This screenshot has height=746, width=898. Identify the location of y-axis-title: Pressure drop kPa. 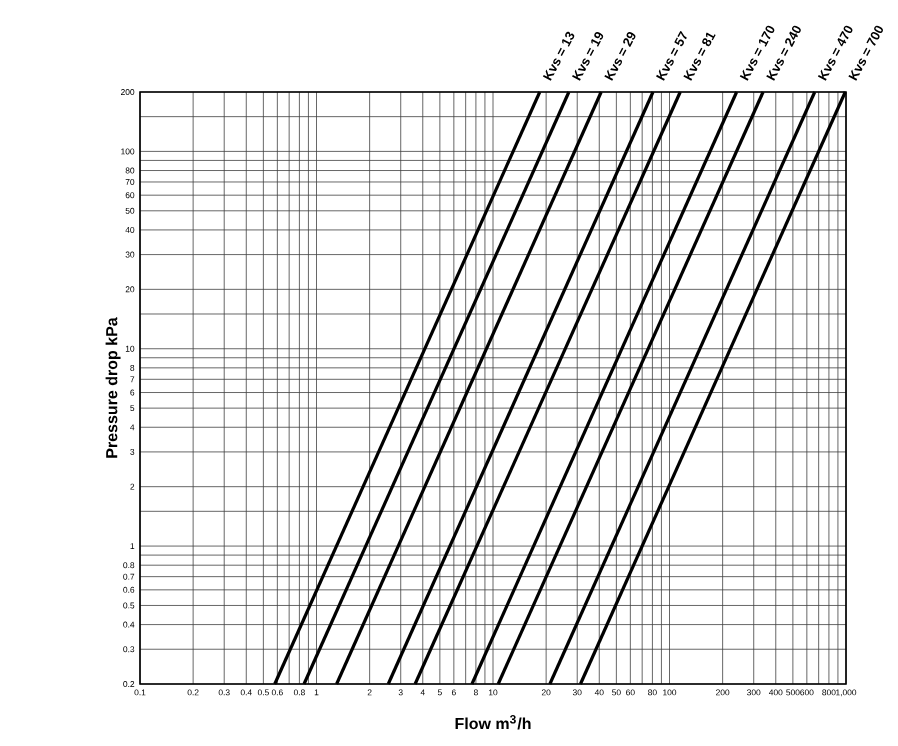
(113, 387).